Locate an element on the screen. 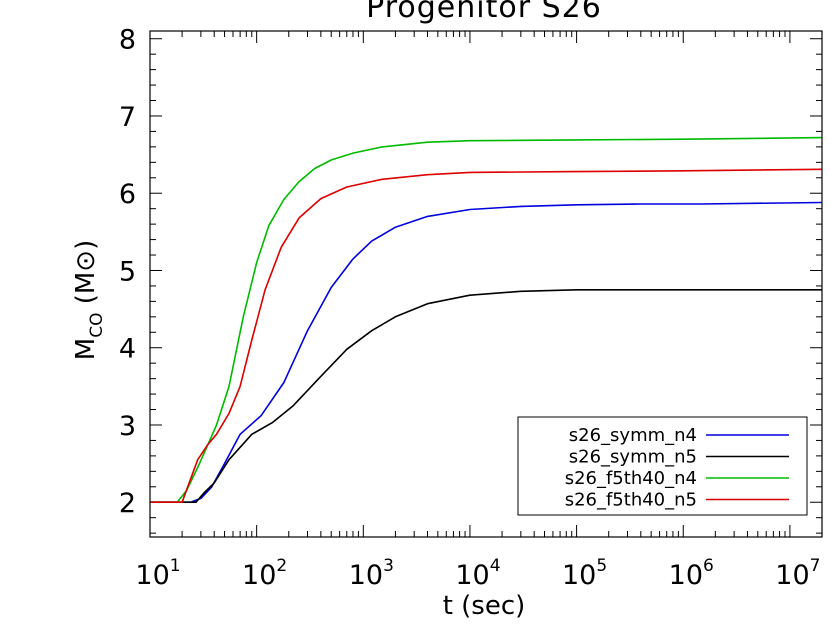  chart-title: Progenitor S26 is located at coordinates (484, 12).